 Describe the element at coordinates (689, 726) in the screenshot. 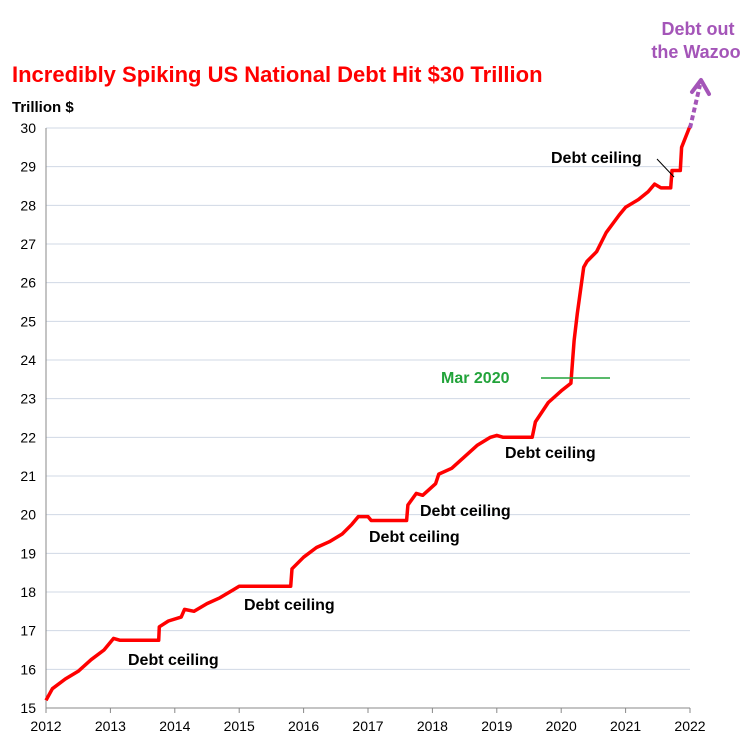

I see `x-tick-2022: 2022` at that location.